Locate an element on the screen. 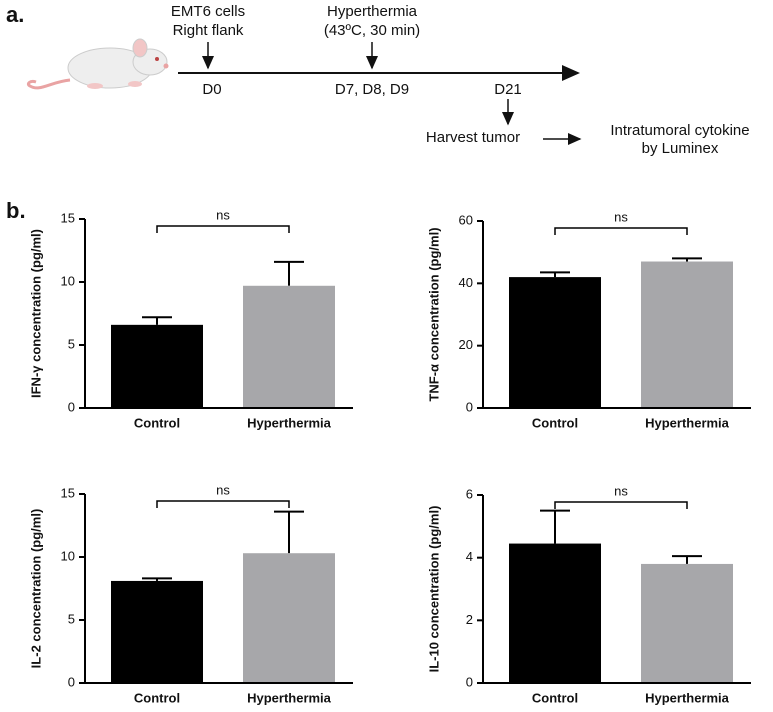 Image resolution: width=773 pixels, height=712 pixels. y-tick-label: 4 is located at coordinates (469, 556).